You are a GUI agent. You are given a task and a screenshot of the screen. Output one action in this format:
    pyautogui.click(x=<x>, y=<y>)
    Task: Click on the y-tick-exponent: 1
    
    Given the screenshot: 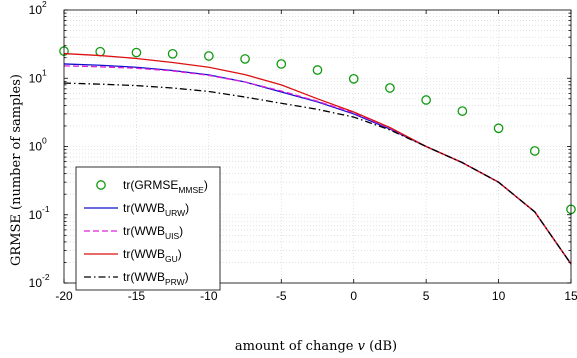 What is the action you would take?
    pyautogui.click(x=44, y=72)
    